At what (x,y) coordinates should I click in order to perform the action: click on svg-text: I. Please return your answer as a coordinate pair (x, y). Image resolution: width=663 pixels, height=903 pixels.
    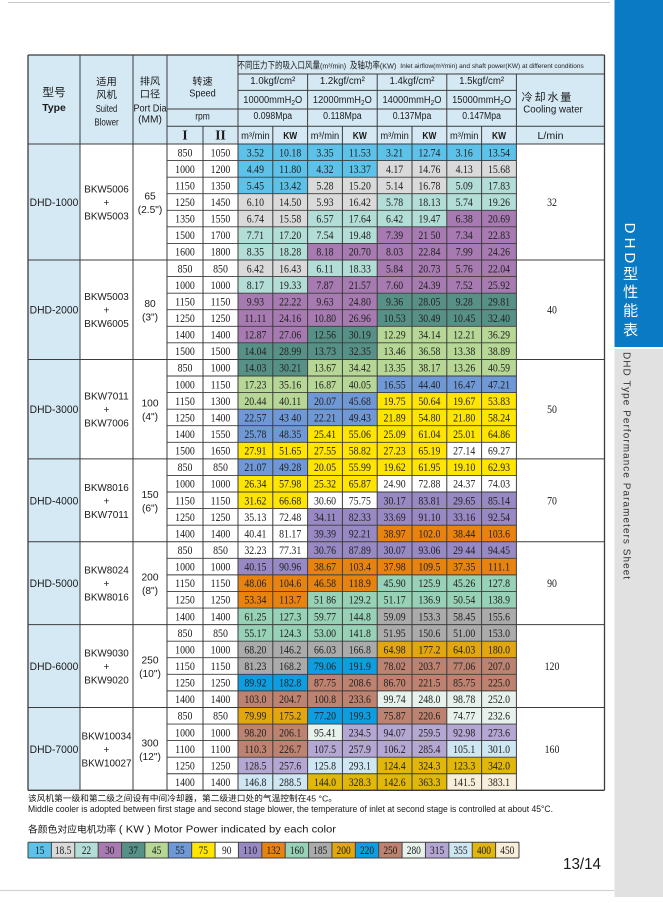
    Looking at the image, I should click on (184, 135).